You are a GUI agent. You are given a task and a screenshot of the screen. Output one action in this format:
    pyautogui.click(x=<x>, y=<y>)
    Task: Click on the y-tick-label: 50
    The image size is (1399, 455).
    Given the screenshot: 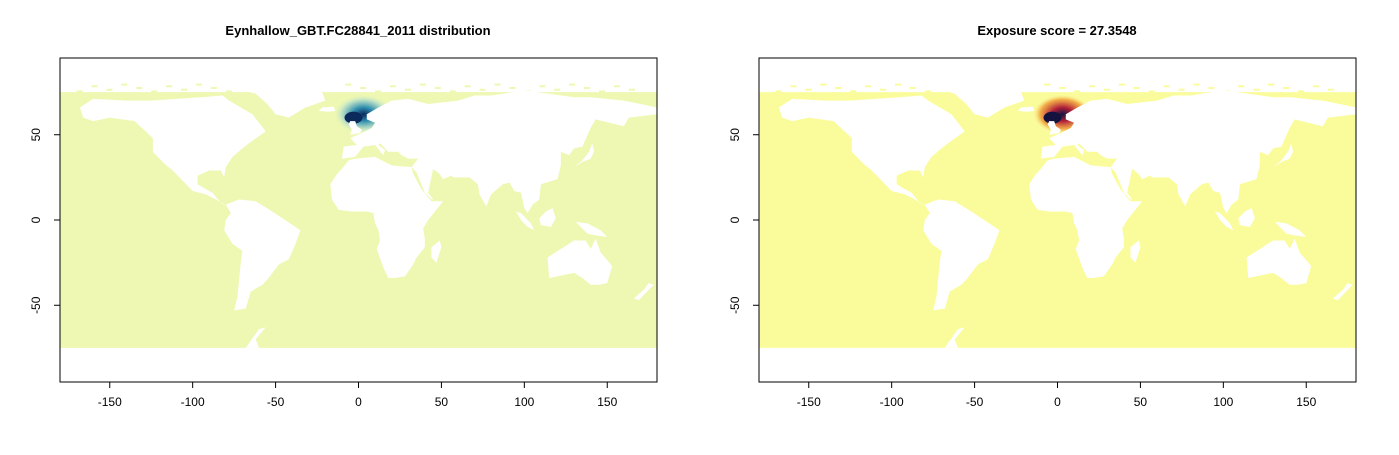 What is the action you would take?
    pyautogui.click(x=735, y=135)
    